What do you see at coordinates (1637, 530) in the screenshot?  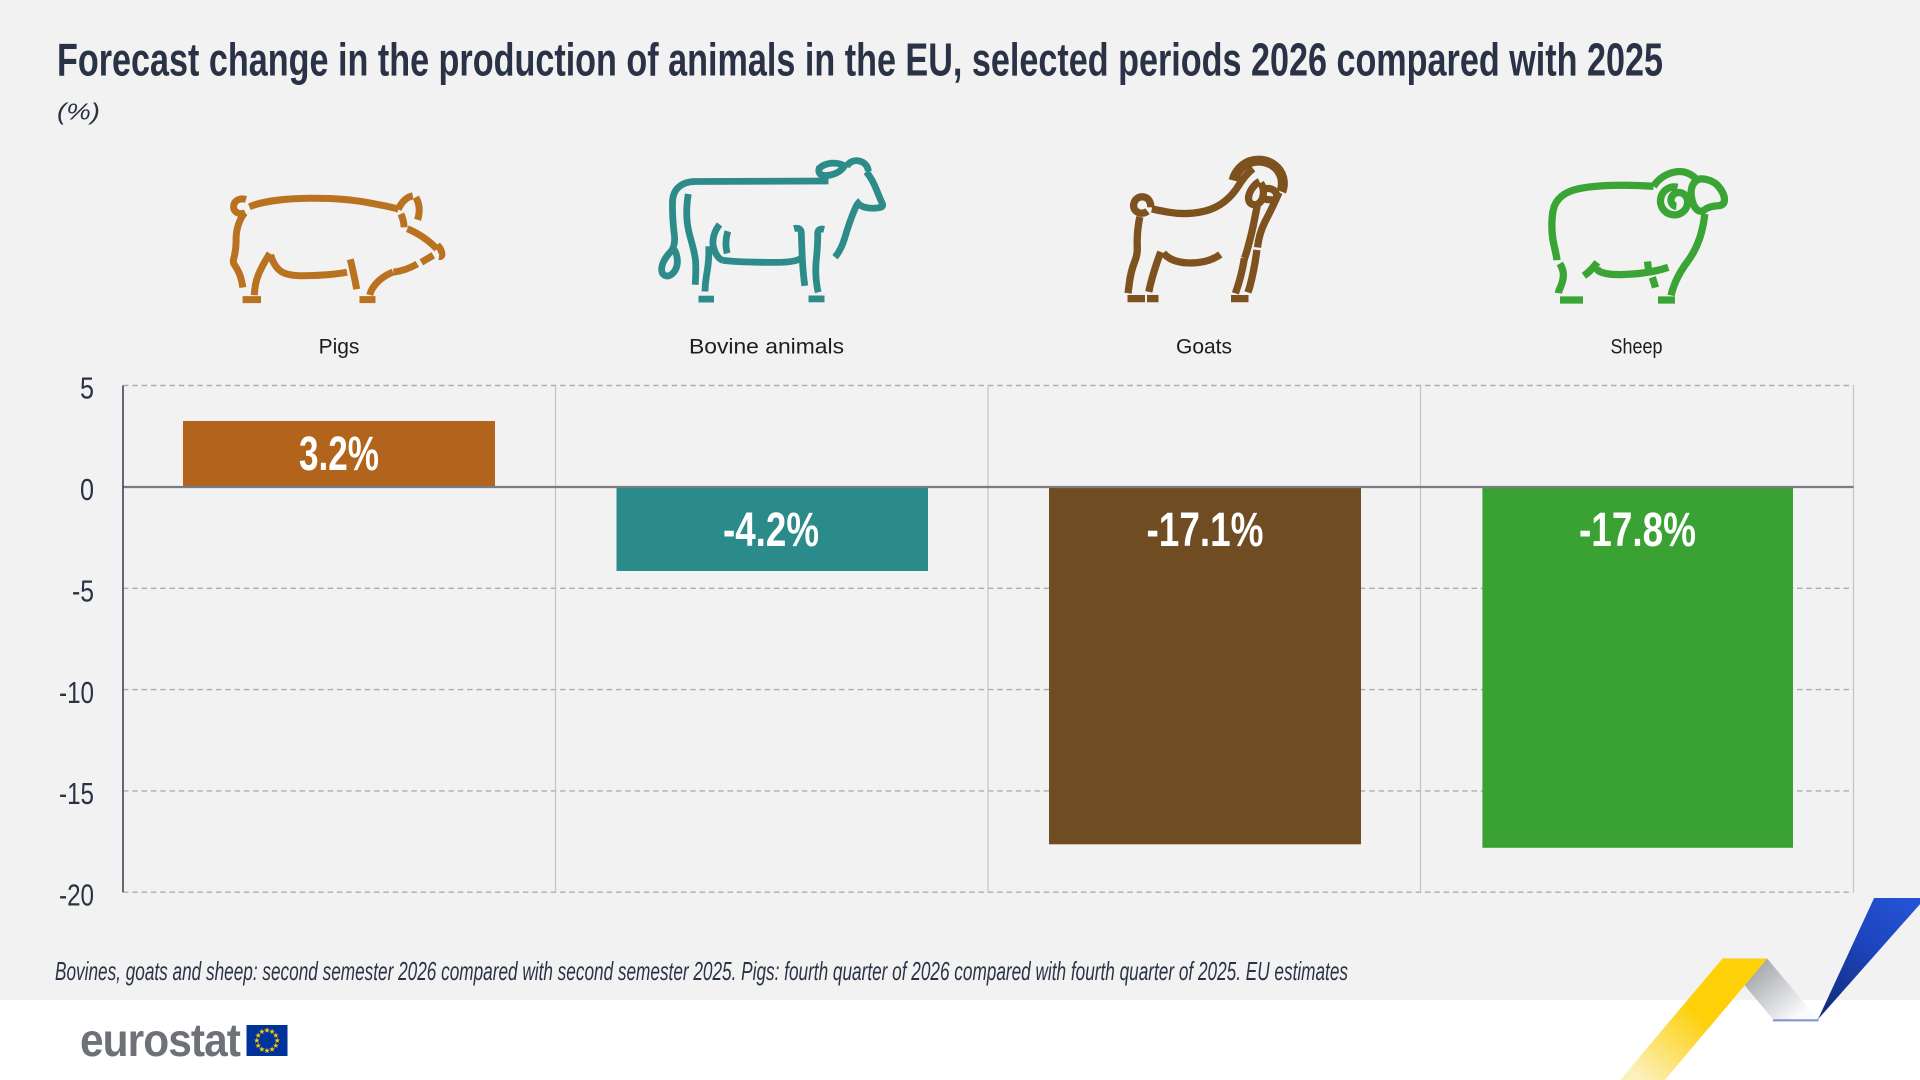 I see `svg-text: -17.8%` at bounding box center [1637, 530].